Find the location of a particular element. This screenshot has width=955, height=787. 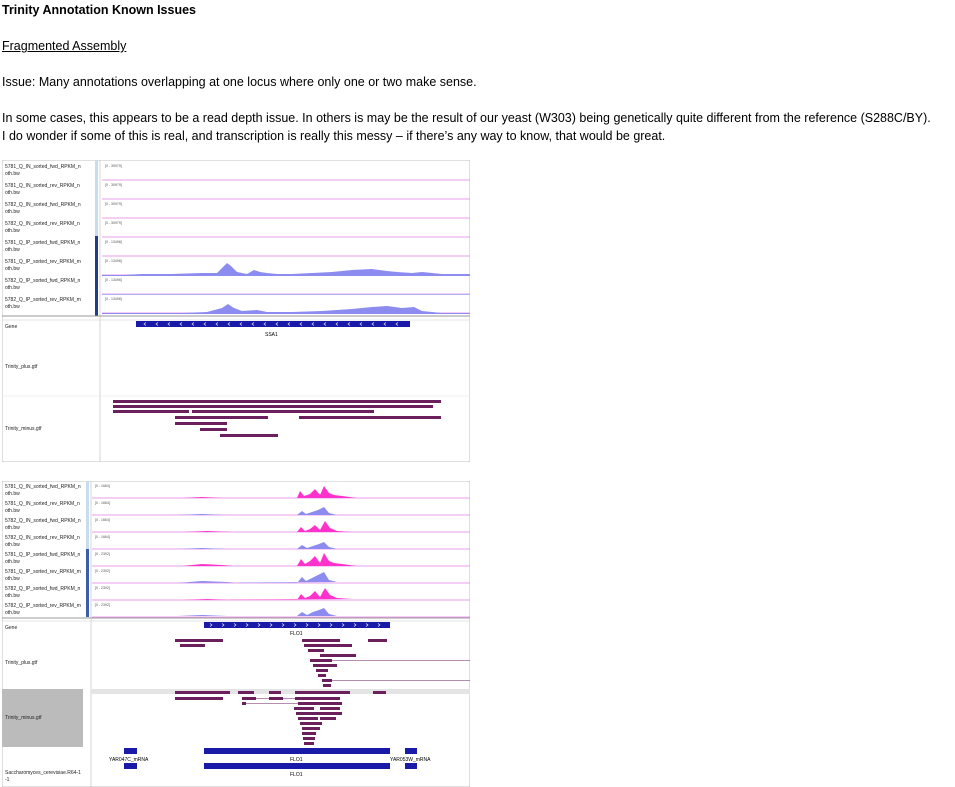

trinity-plus-transcripts is located at coordinates (322, 663).